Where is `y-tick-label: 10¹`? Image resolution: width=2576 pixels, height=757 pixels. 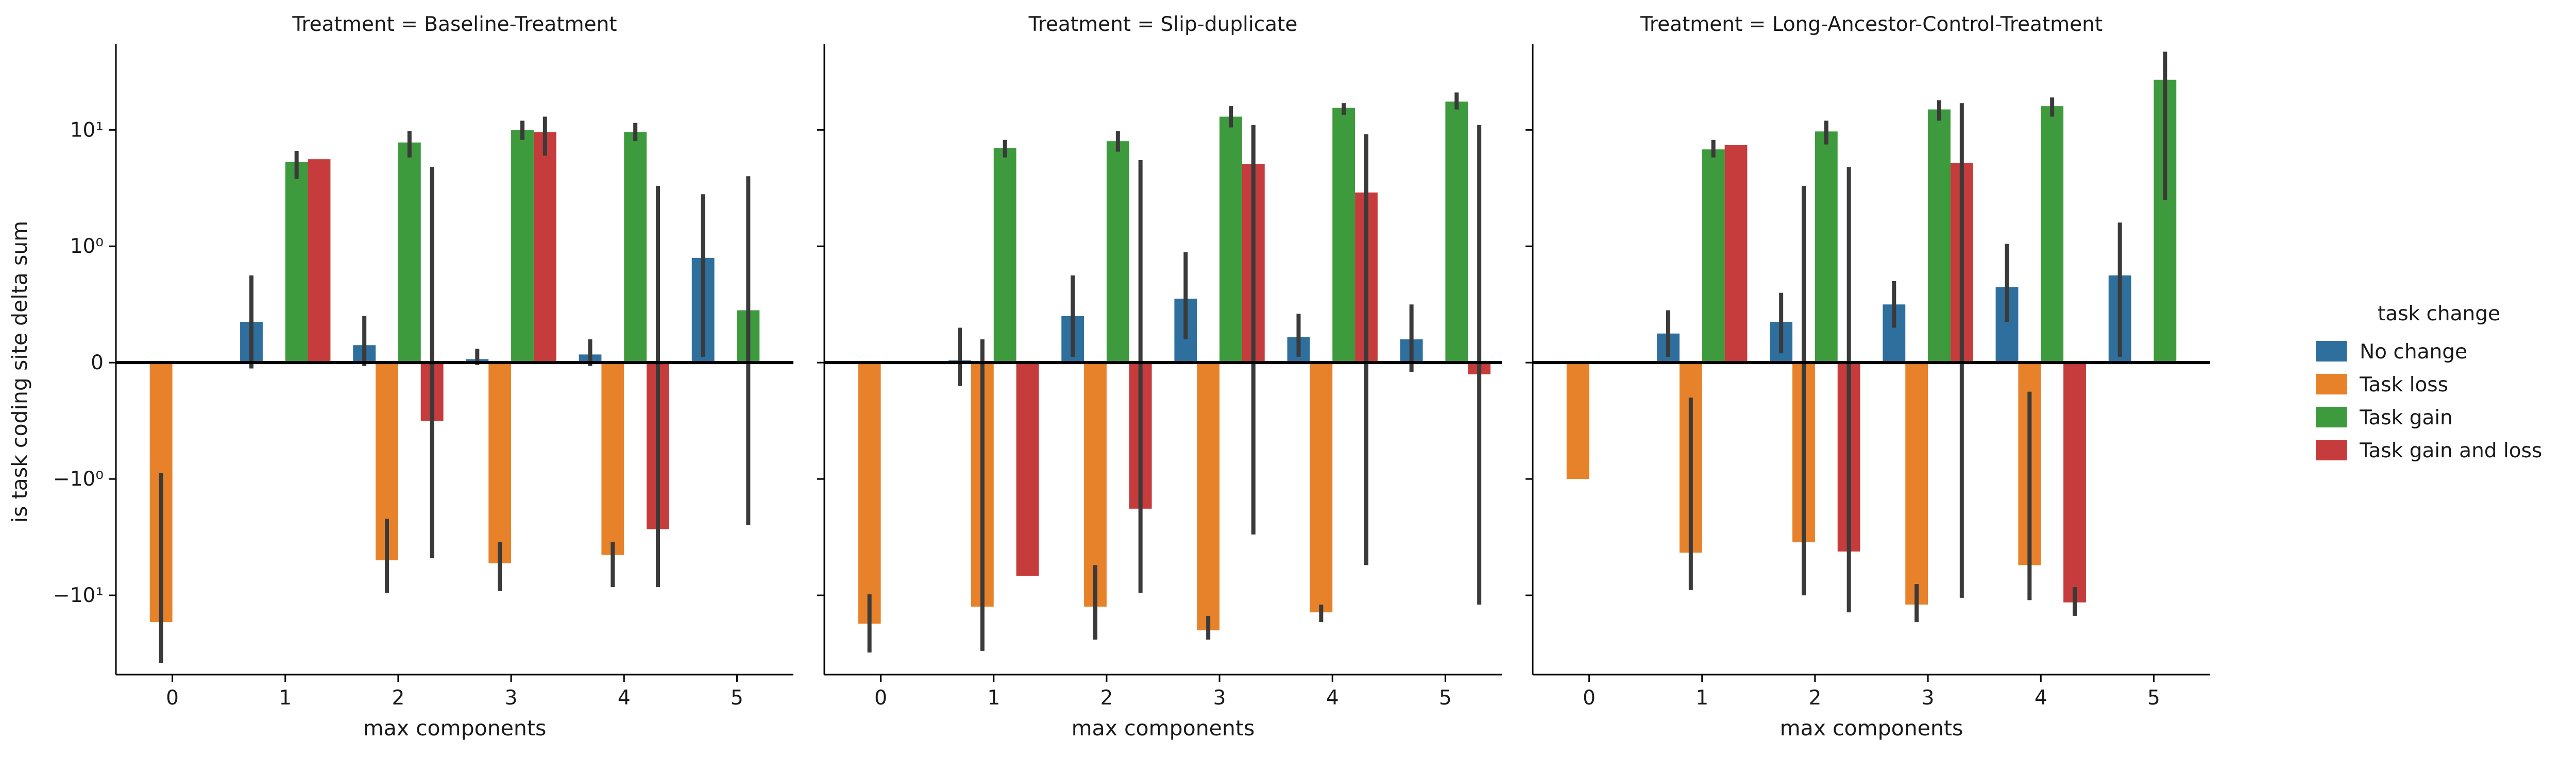
y-tick-label: 10¹ is located at coordinates (87, 130).